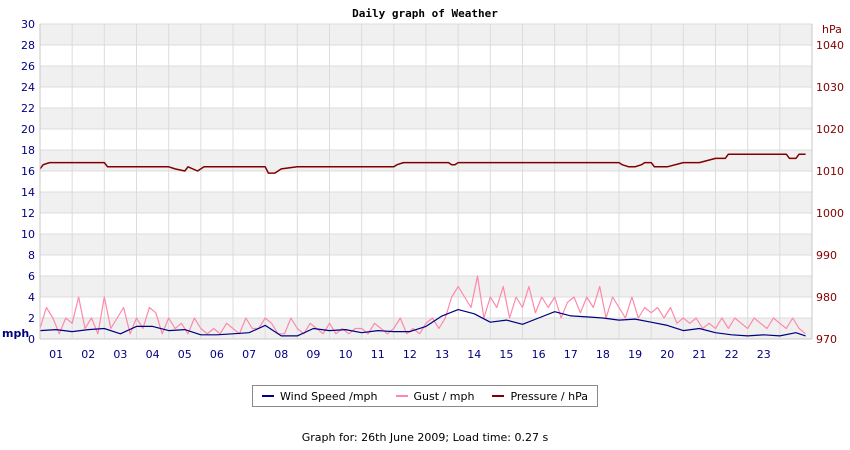  I want to click on y-tick-left-label: 14, so click(28, 192).